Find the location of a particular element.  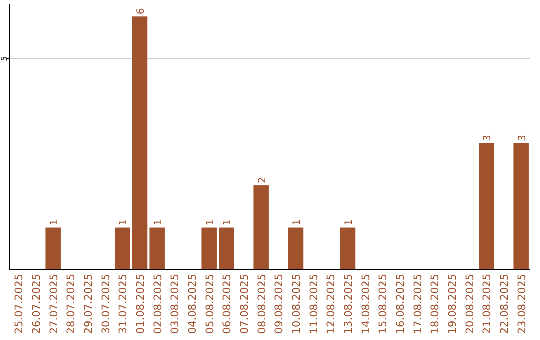

x-tick-label: 06.08.2025 is located at coordinates (228, 304).